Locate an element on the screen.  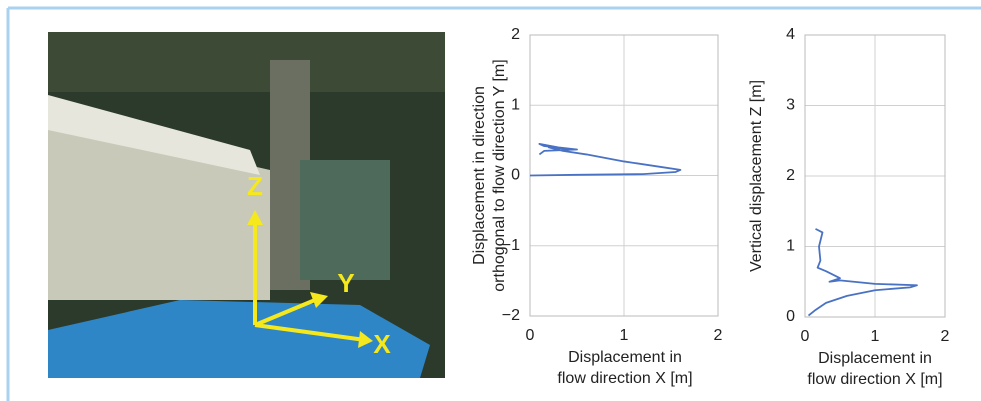
photo-label: Y is located at coordinates (345, 283).